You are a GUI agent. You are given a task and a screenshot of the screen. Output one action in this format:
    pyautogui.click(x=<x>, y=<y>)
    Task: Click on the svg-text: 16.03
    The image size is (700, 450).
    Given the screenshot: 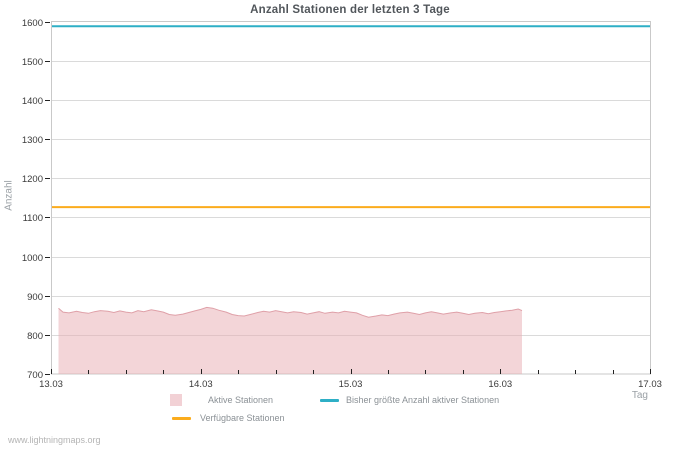 What is the action you would take?
    pyautogui.click(x=500, y=384)
    